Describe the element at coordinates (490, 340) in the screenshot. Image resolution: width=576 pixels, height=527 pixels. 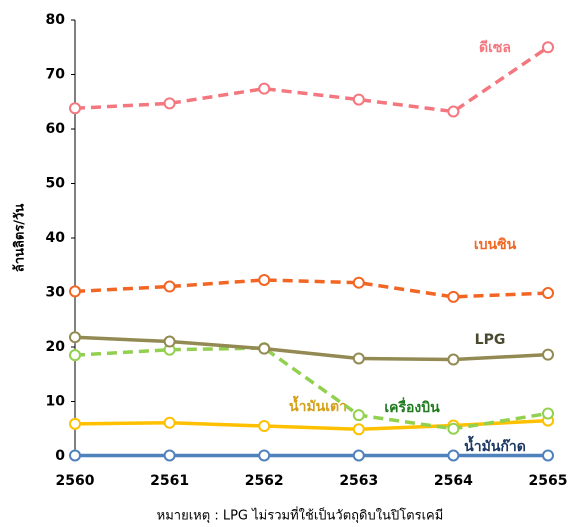
I see `series-label: LPG` at that location.